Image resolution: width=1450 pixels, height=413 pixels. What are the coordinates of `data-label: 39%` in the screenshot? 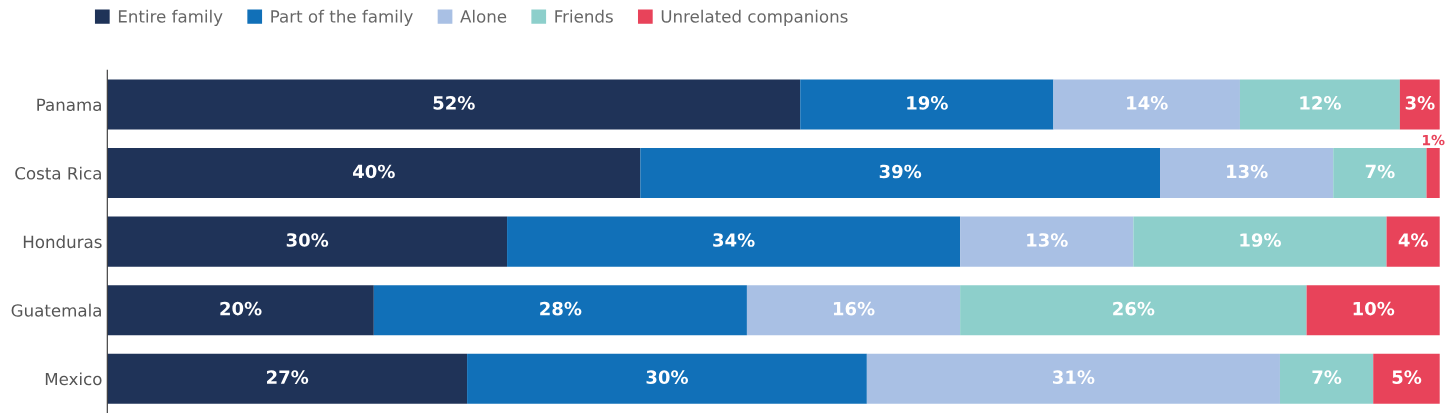 It's located at (900, 171).